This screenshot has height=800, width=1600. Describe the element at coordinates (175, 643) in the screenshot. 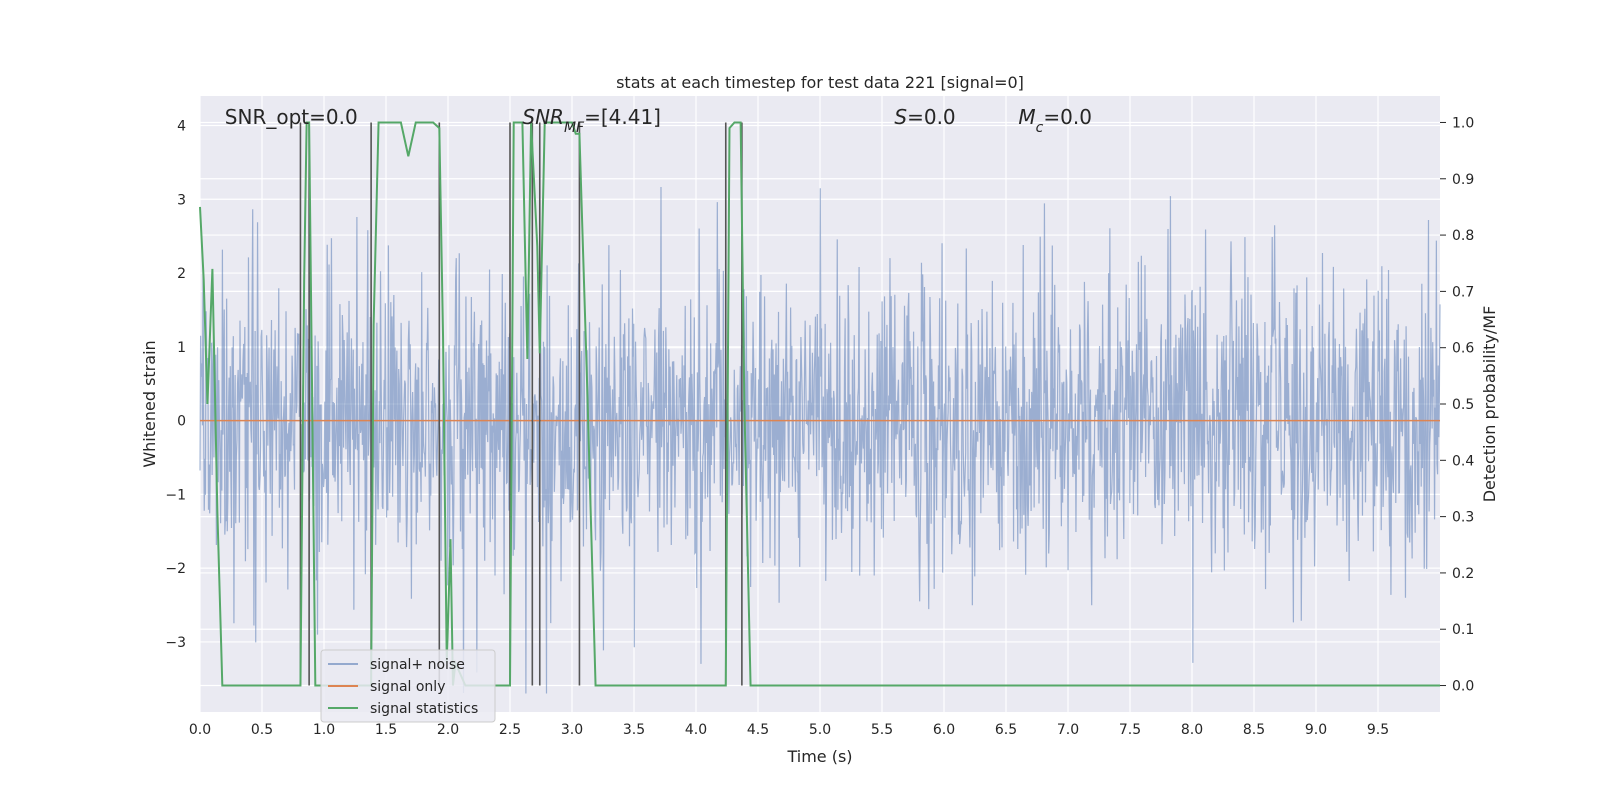

I see `y-tick-label: −3` at that location.